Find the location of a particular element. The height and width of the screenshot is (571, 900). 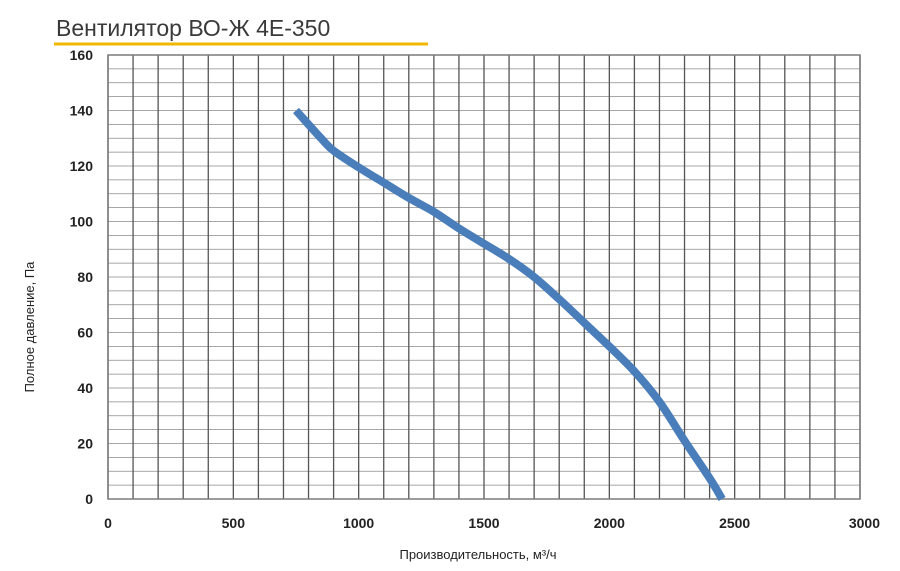

y-tick-label: 40 is located at coordinates (85, 388).